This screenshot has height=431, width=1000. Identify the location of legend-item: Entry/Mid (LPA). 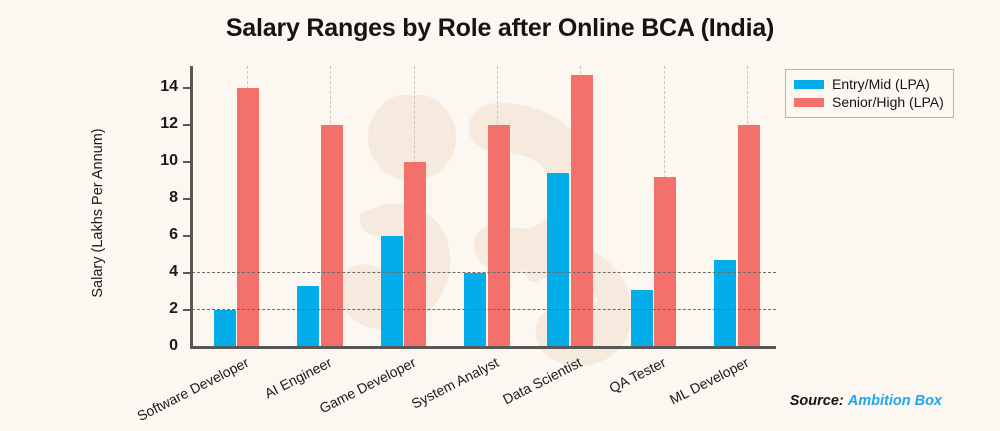
(869, 84).